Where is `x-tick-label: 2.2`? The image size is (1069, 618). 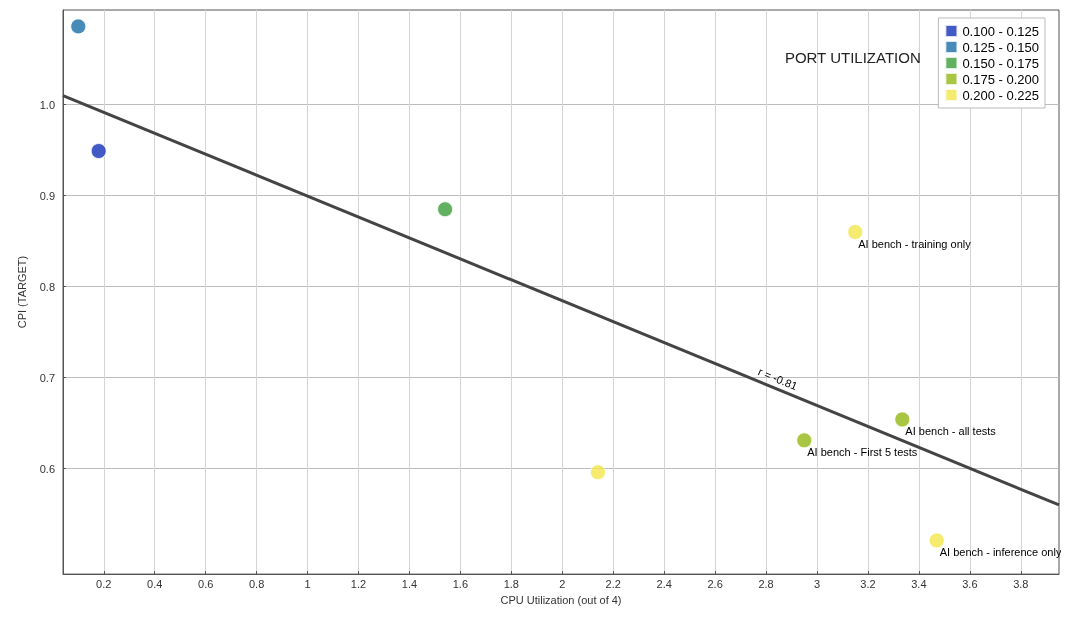
x-tick-label: 2.2 is located at coordinates (613, 583).